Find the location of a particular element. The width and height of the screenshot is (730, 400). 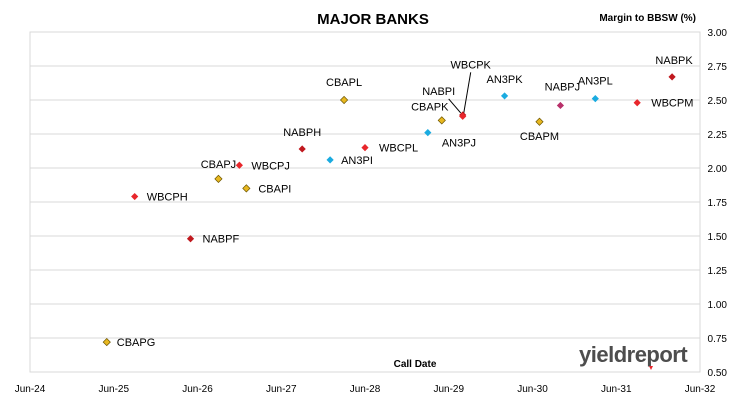

label-cbapi: CBAPI is located at coordinates (274, 189).